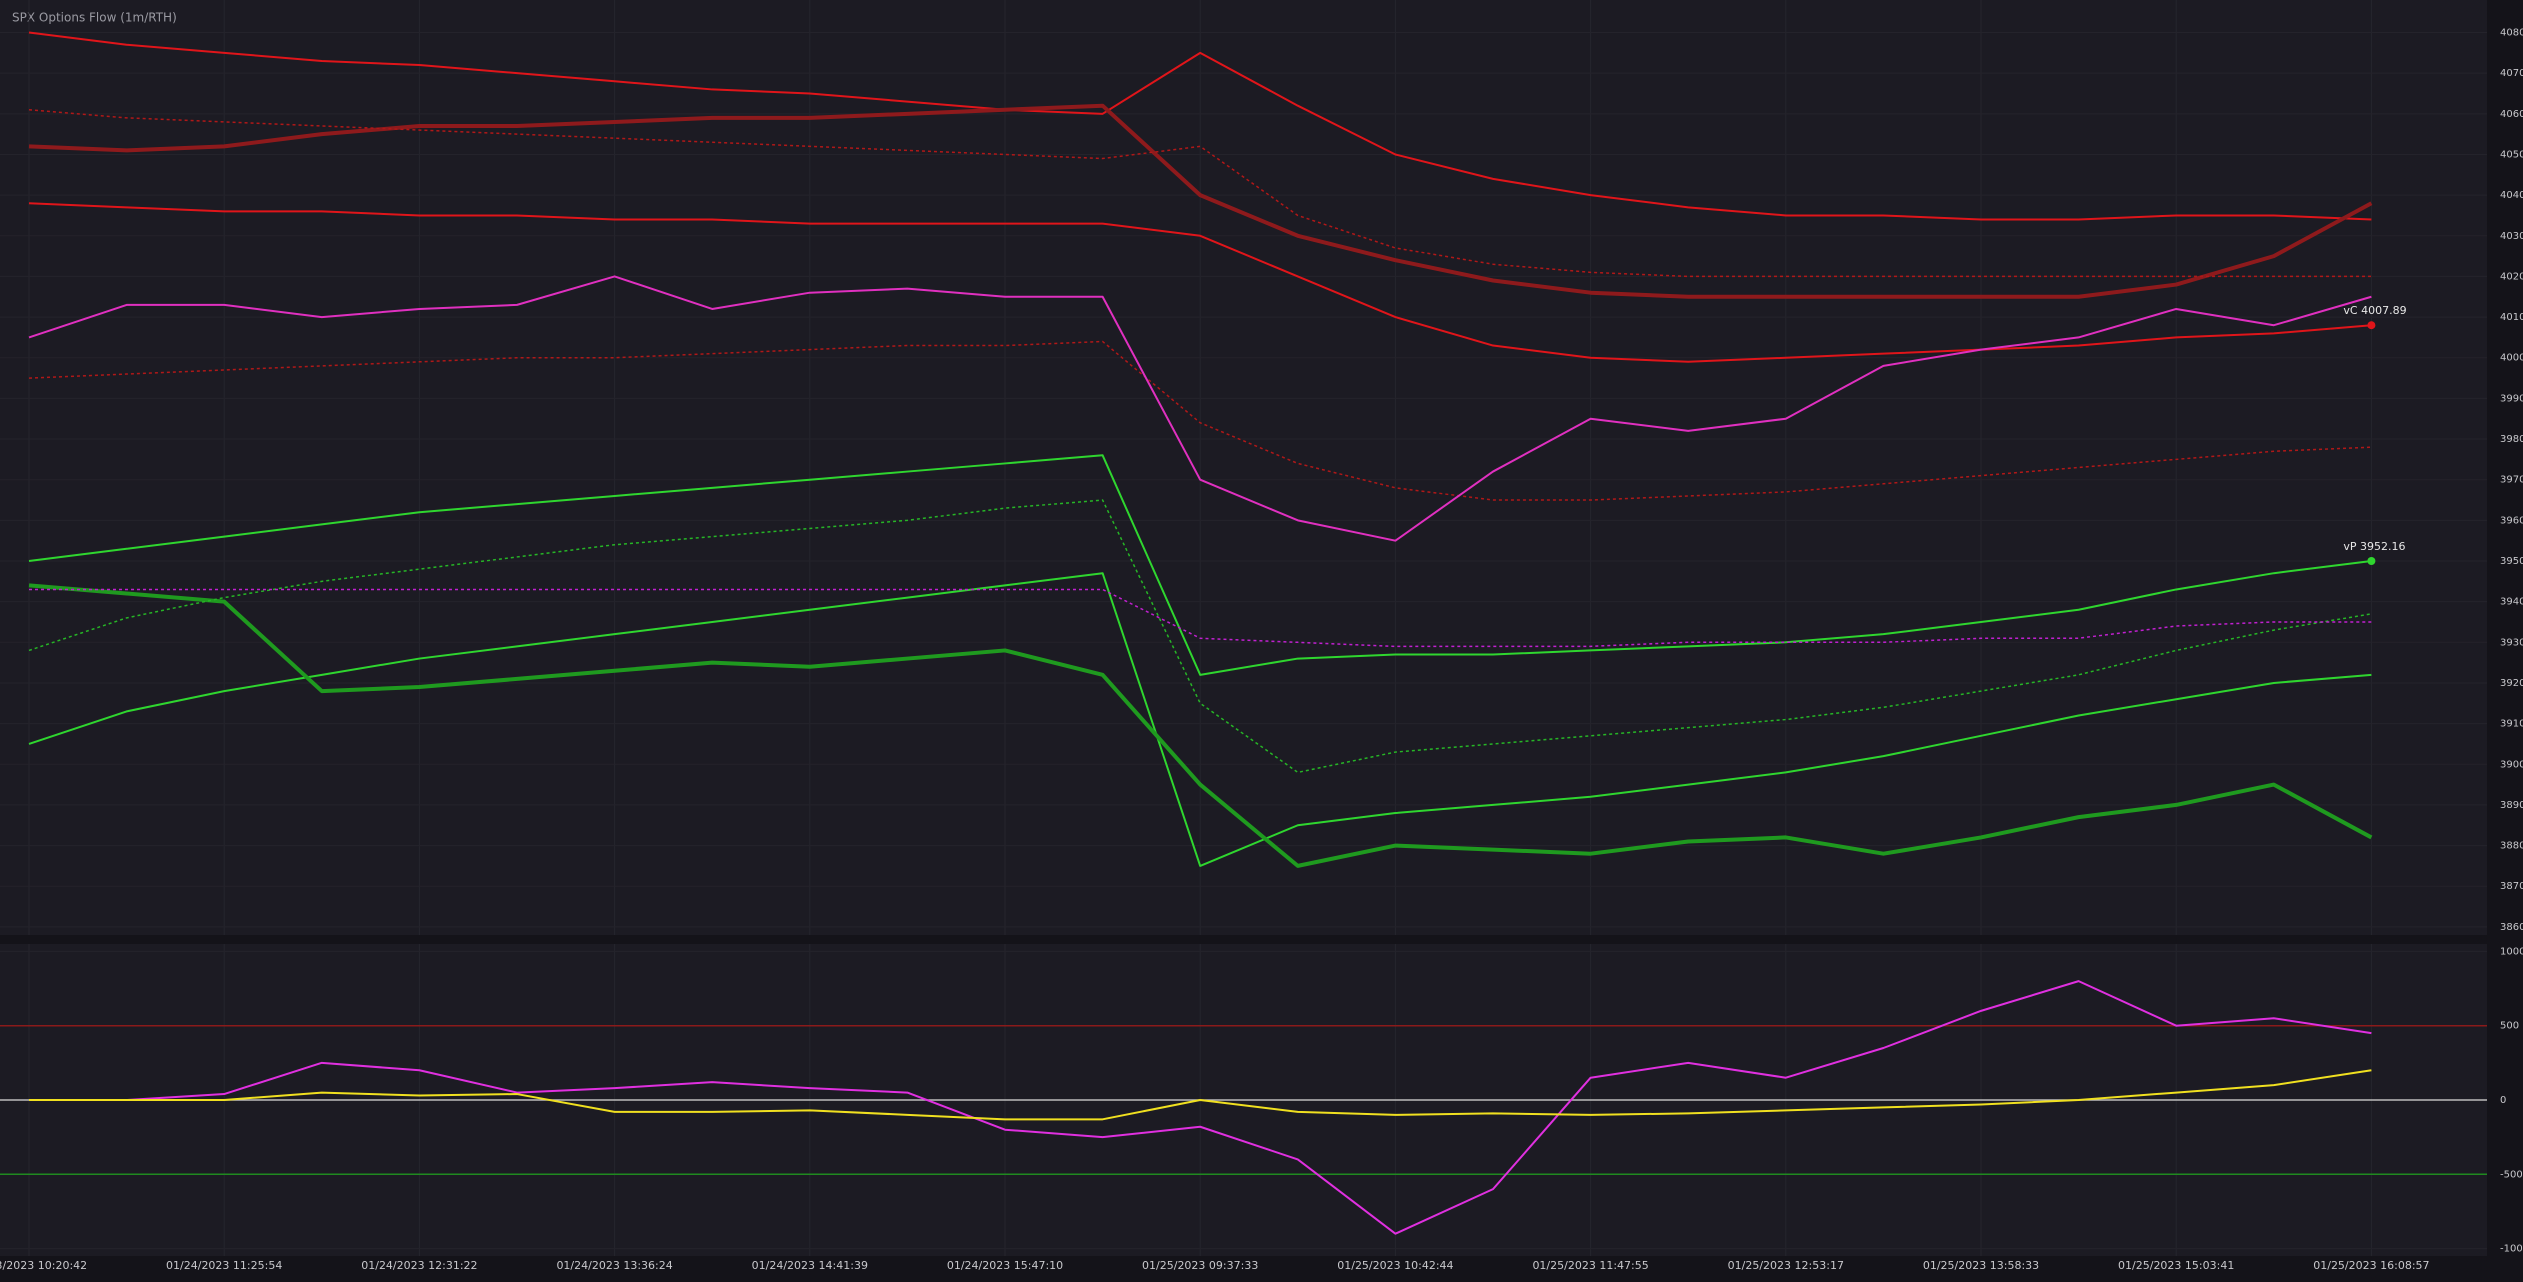 The width and height of the screenshot is (2523, 1282). I want to click on x-tick-label: 01/25/2023 11:47:55, so click(1590, 1265).